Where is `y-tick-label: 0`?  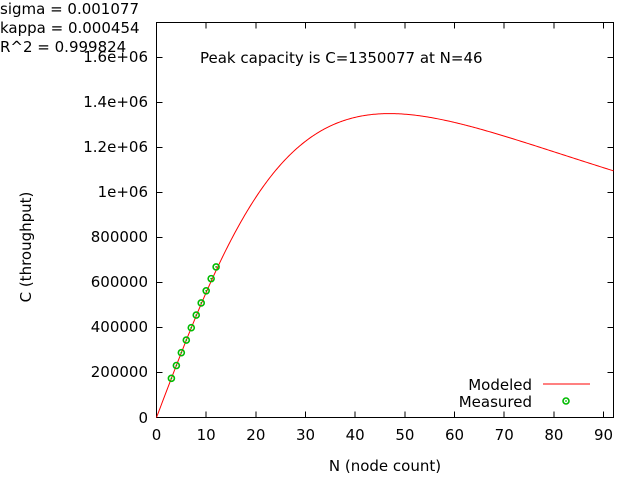
y-tick-label: 0 is located at coordinates (143, 417).